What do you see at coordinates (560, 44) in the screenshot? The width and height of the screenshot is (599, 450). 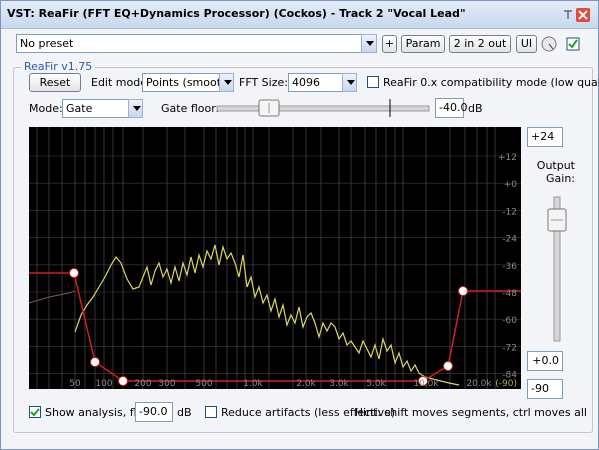 I see `wet-controls` at bounding box center [560, 44].